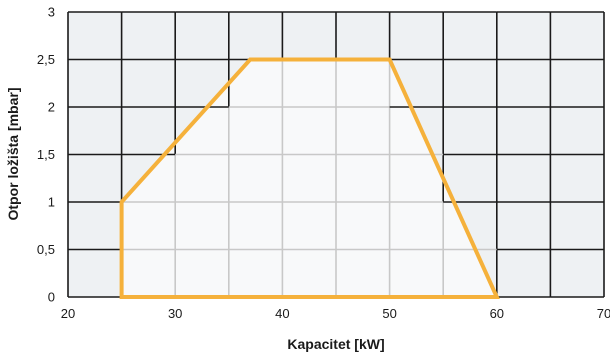 The image size is (610, 356). I want to click on y-tick-label: 3, so click(51, 12).